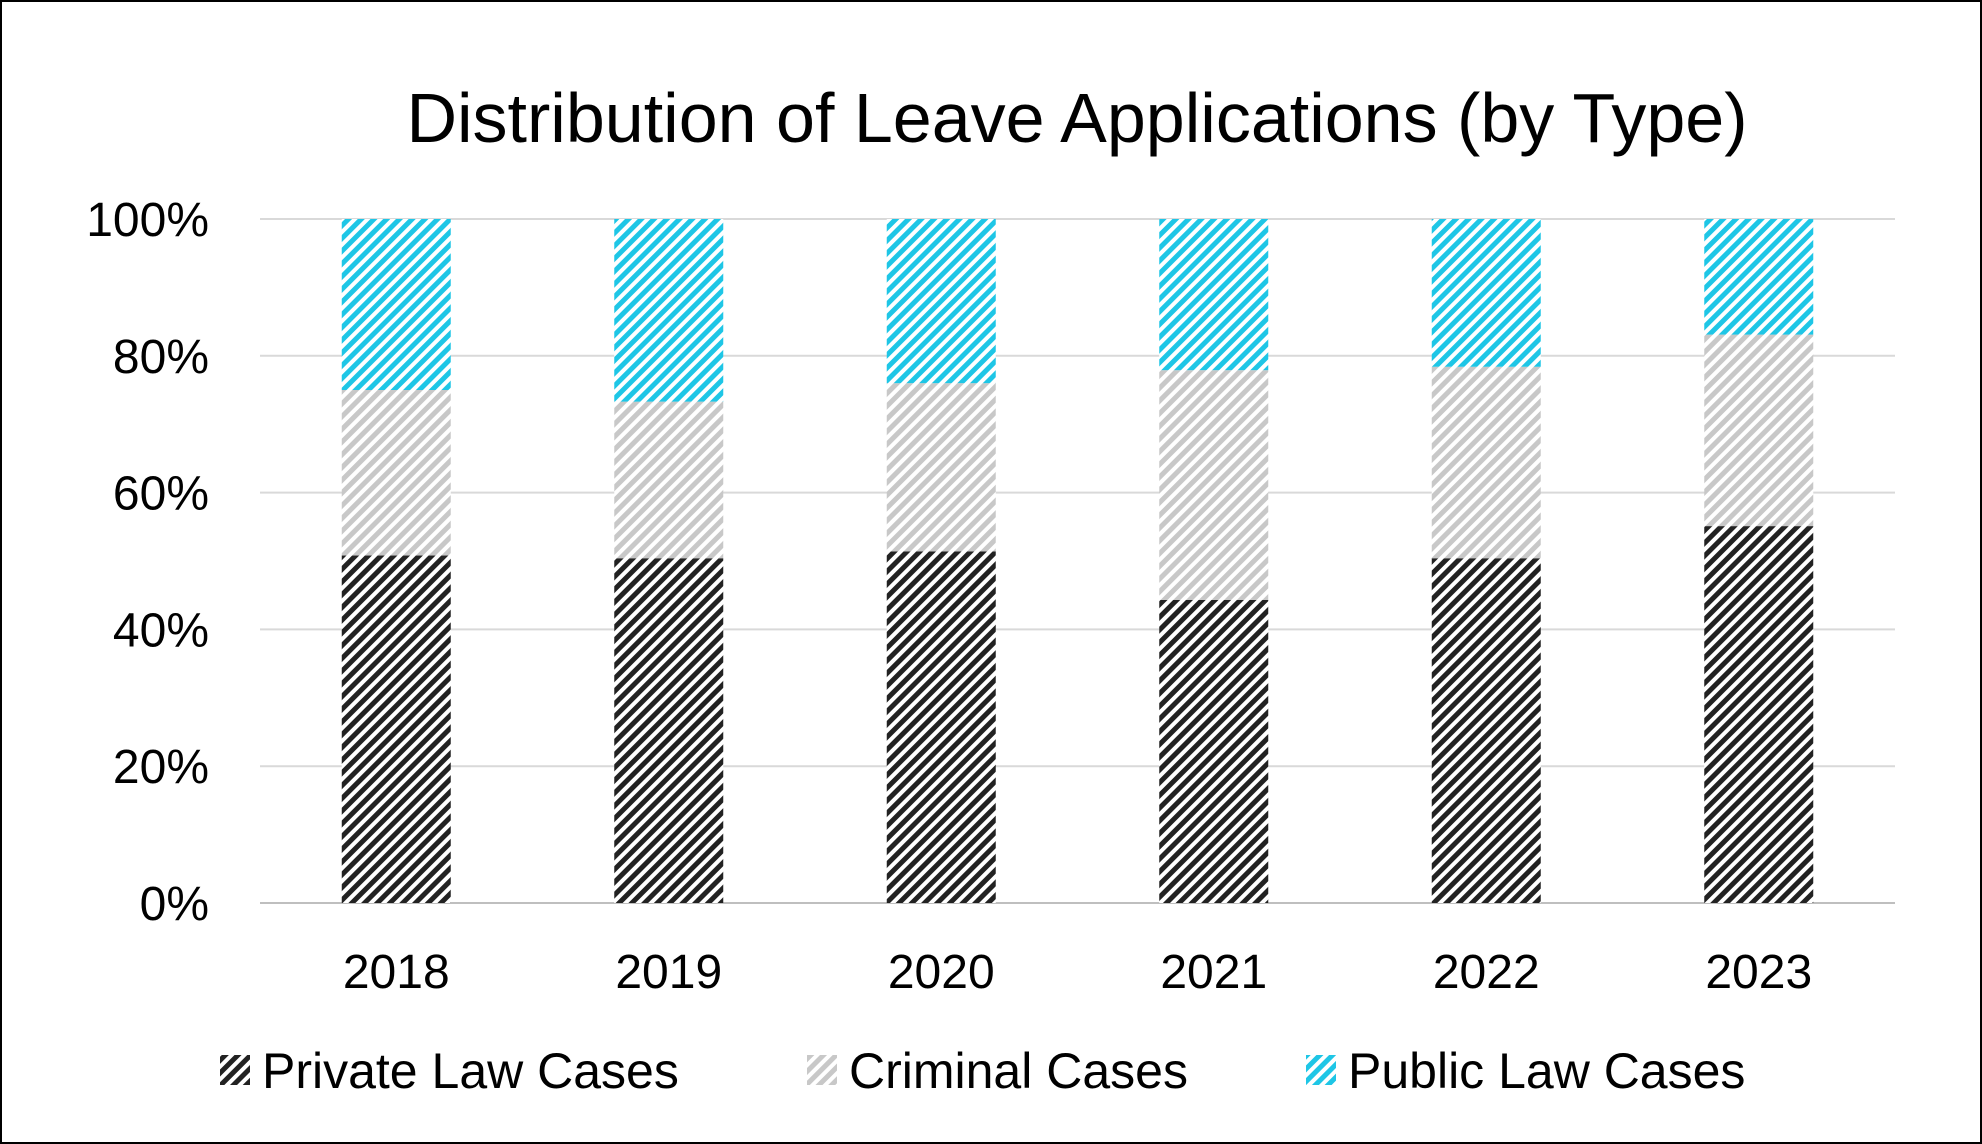 Image resolution: width=1982 pixels, height=1144 pixels. I want to click on x-tick-label: 2023, so click(1758, 972).